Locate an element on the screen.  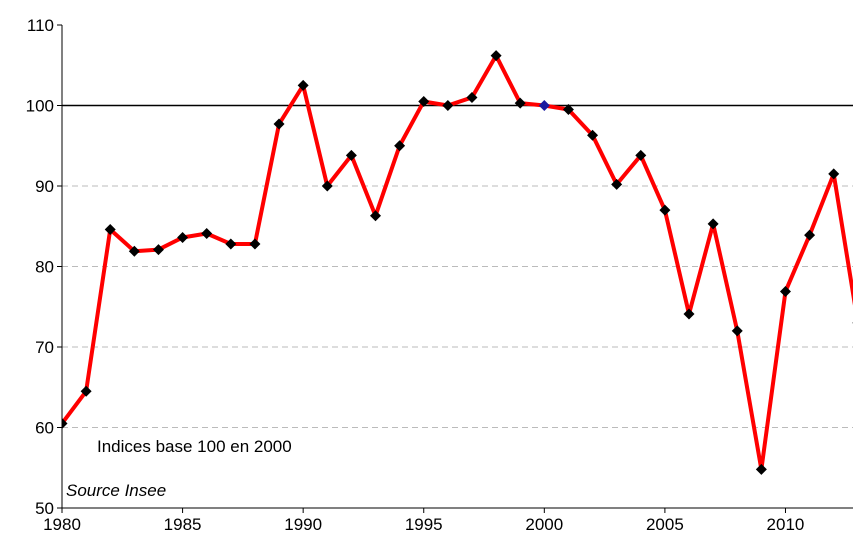
annotation: Indices base 100 en 2000 is located at coordinates (194, 446).